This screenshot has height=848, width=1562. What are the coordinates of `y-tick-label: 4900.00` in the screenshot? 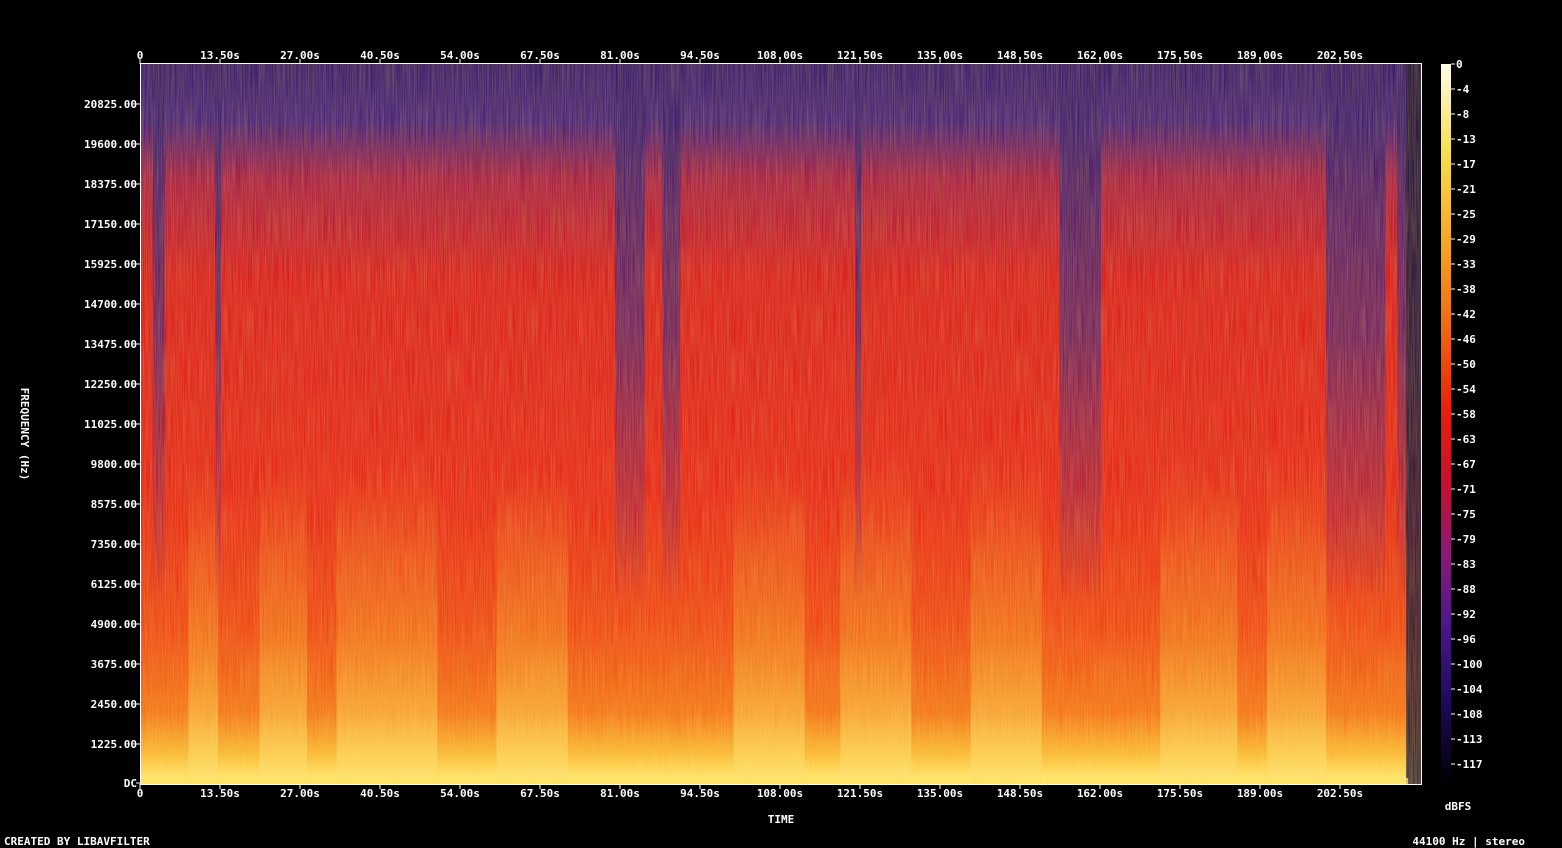 It's located at (114, 624).